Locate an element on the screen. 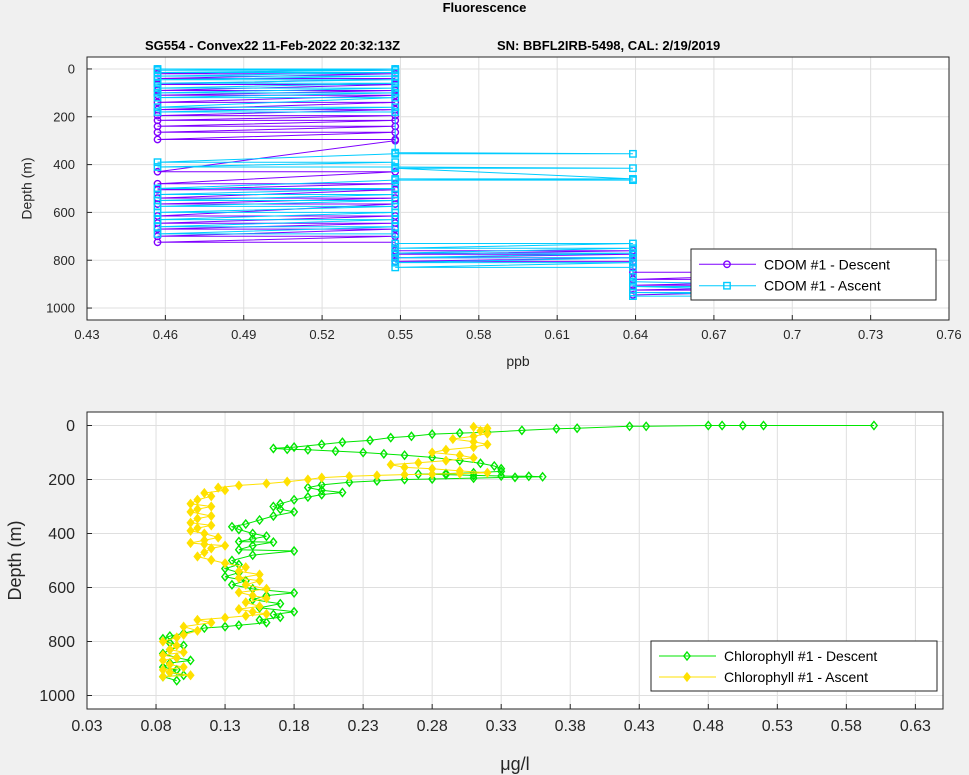 The height and width of the screenshot is (775, 969). x-tick-label: 0.03 is located at coordinates (86, 726).